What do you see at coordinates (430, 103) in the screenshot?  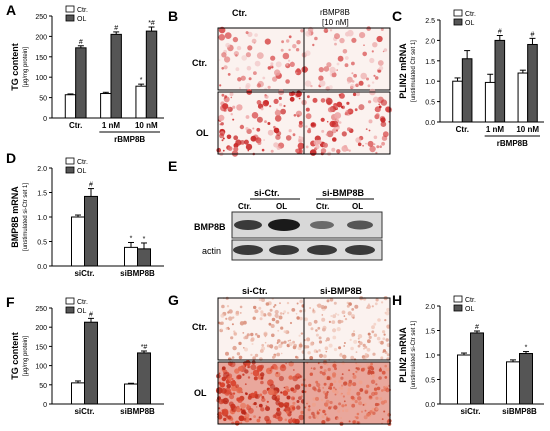 I see `y-tick-label: 0.5` at bounding box center [430, 103].